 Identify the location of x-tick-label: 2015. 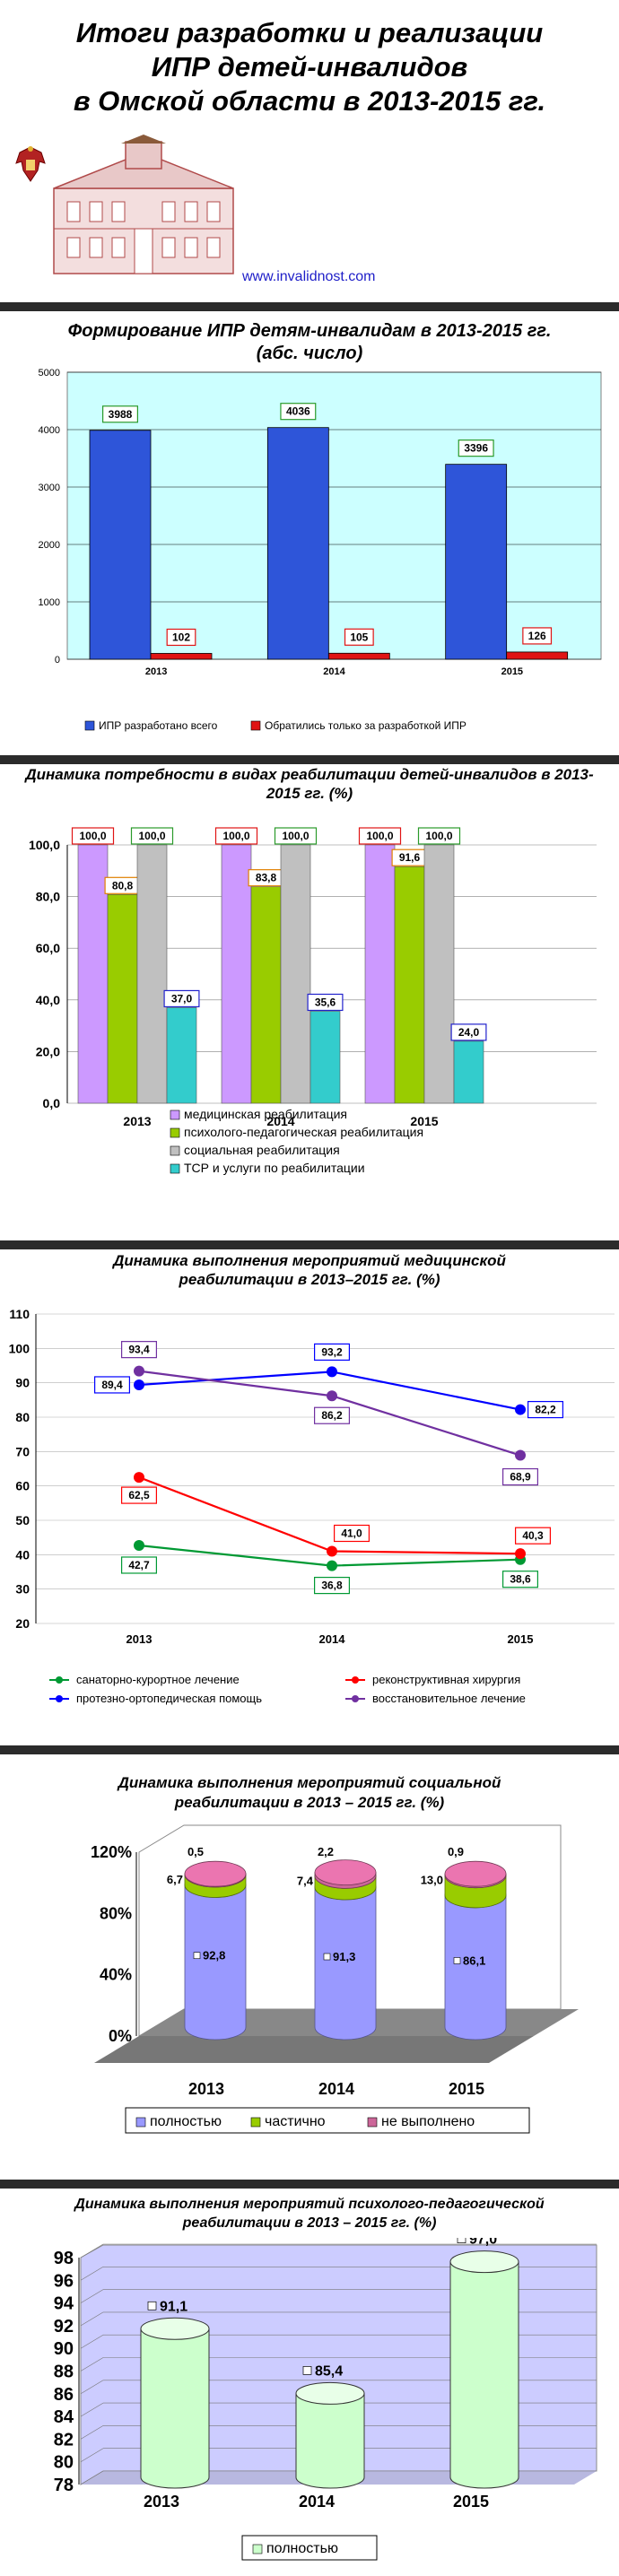
(424, 1121).